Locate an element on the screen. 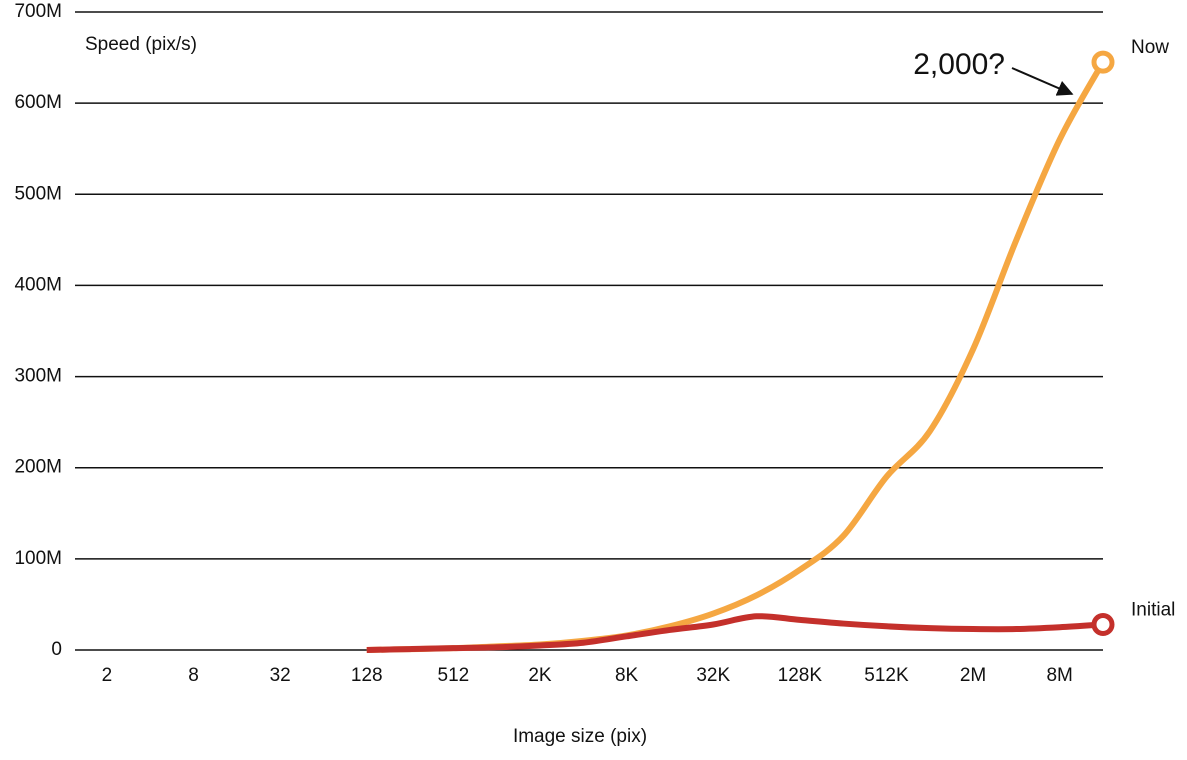 The height and width of the screenshot is (760, 1187). x-axis-label: Image size (pix) is located at coordinates (580, 736).